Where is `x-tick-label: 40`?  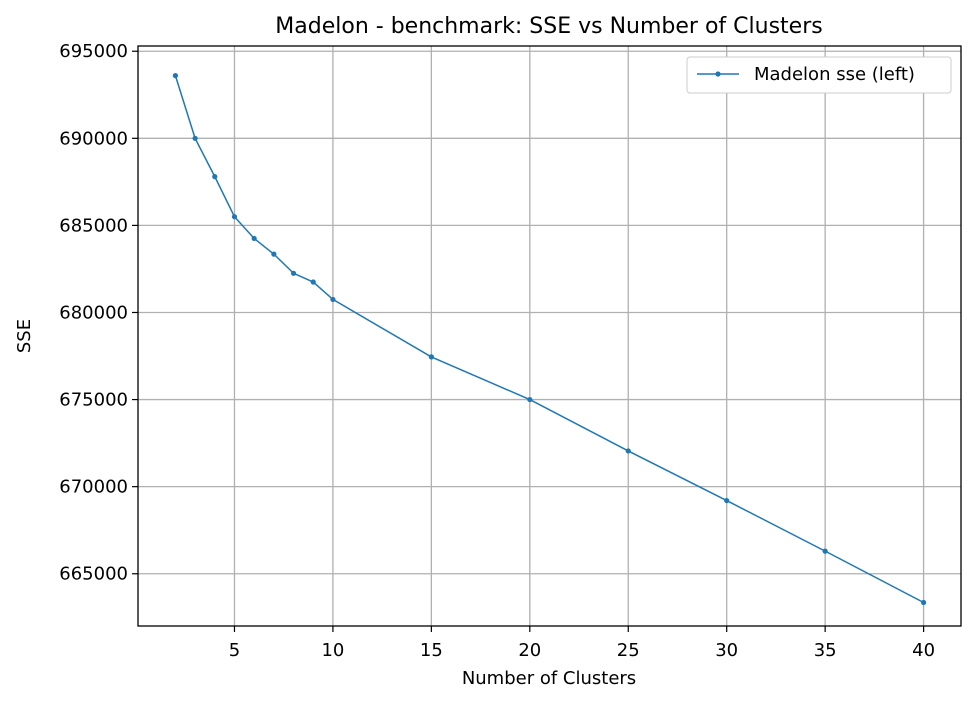
x-tick-label: 40 is located at coordinates (923, 650).